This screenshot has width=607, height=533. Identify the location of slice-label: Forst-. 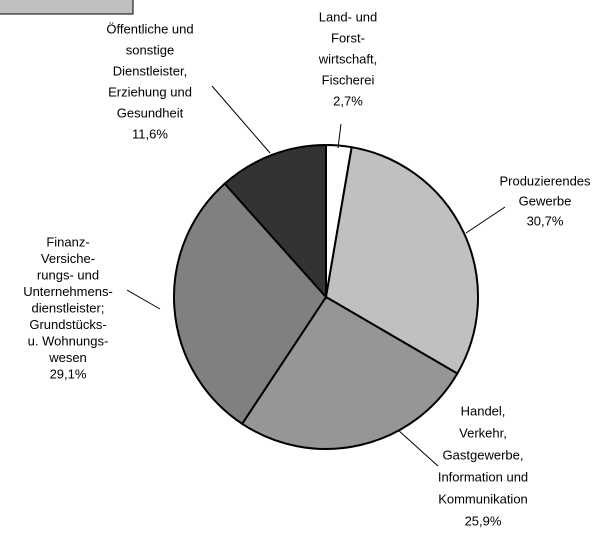
(348, 37).